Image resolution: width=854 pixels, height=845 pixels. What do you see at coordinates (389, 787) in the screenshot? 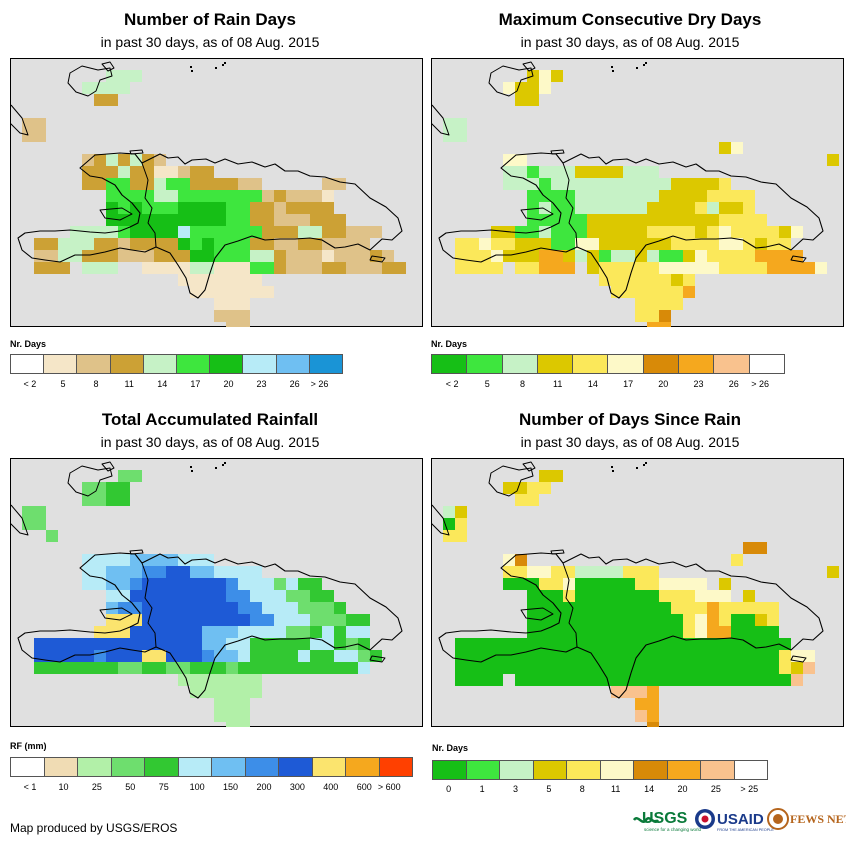
I see `total-rainfall-legend-tick: > 600` at bounding box center [389, 787].